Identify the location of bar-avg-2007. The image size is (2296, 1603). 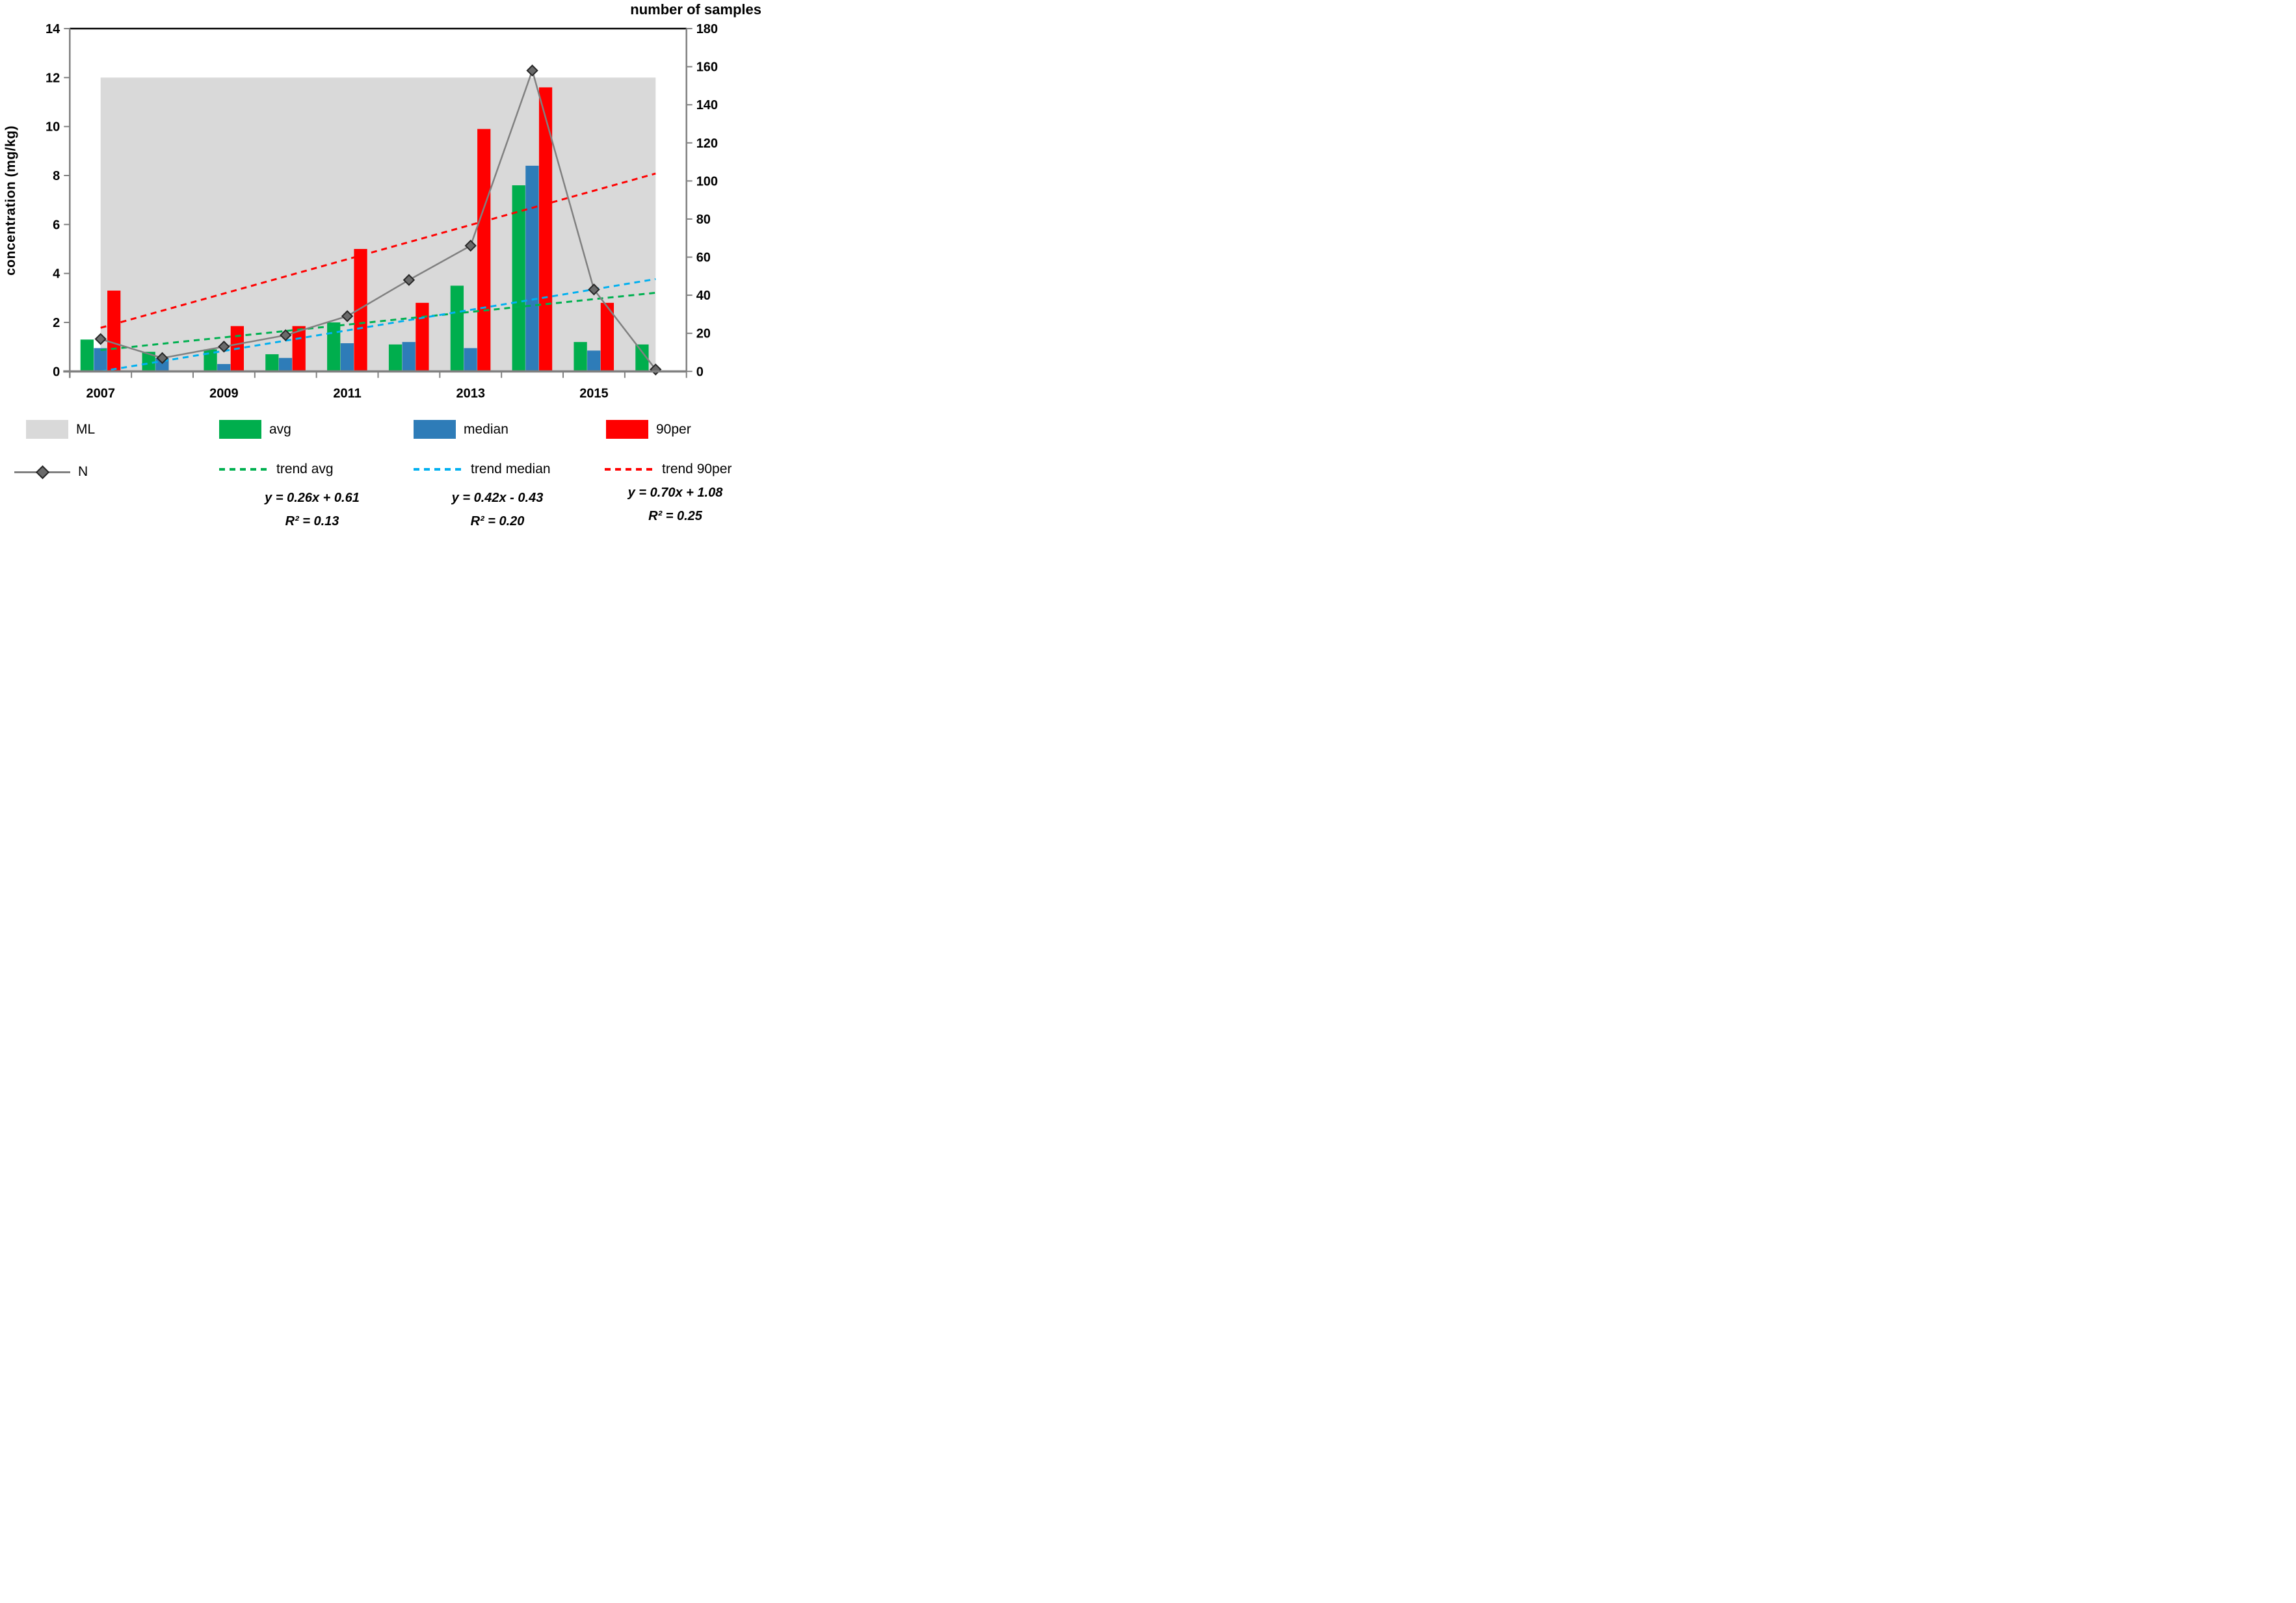
(87, 355).